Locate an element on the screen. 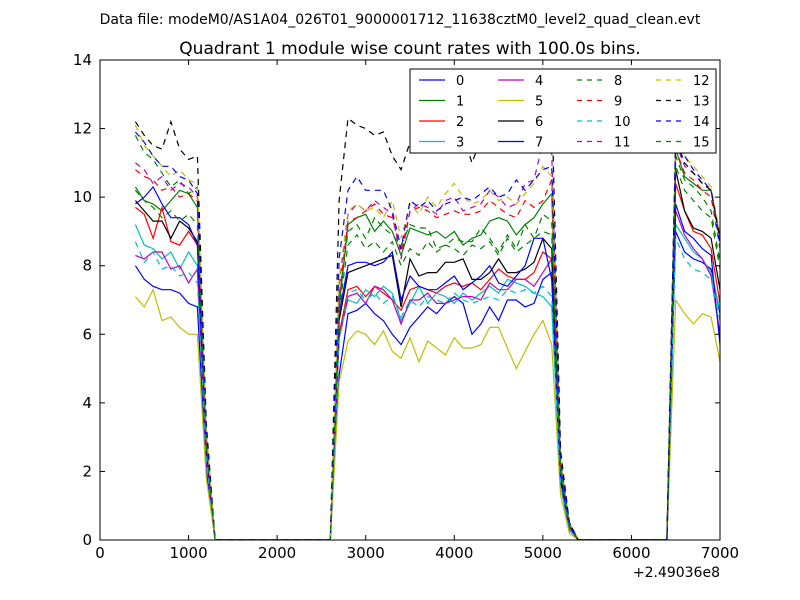 The image size is (800, 600). x-tick-label: 7000 is located at coordinates (720, 553).